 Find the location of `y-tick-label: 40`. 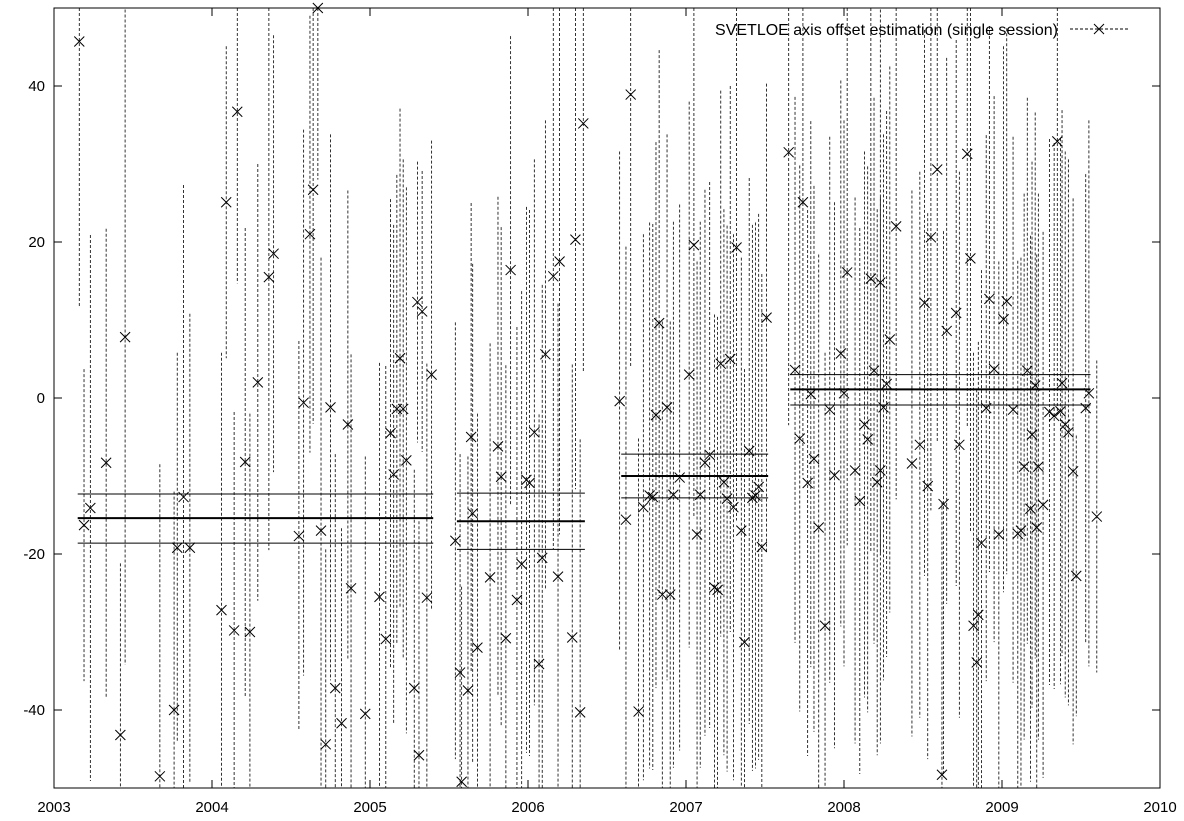

y-tick-label: 40 is located at coordinates (36, 86).